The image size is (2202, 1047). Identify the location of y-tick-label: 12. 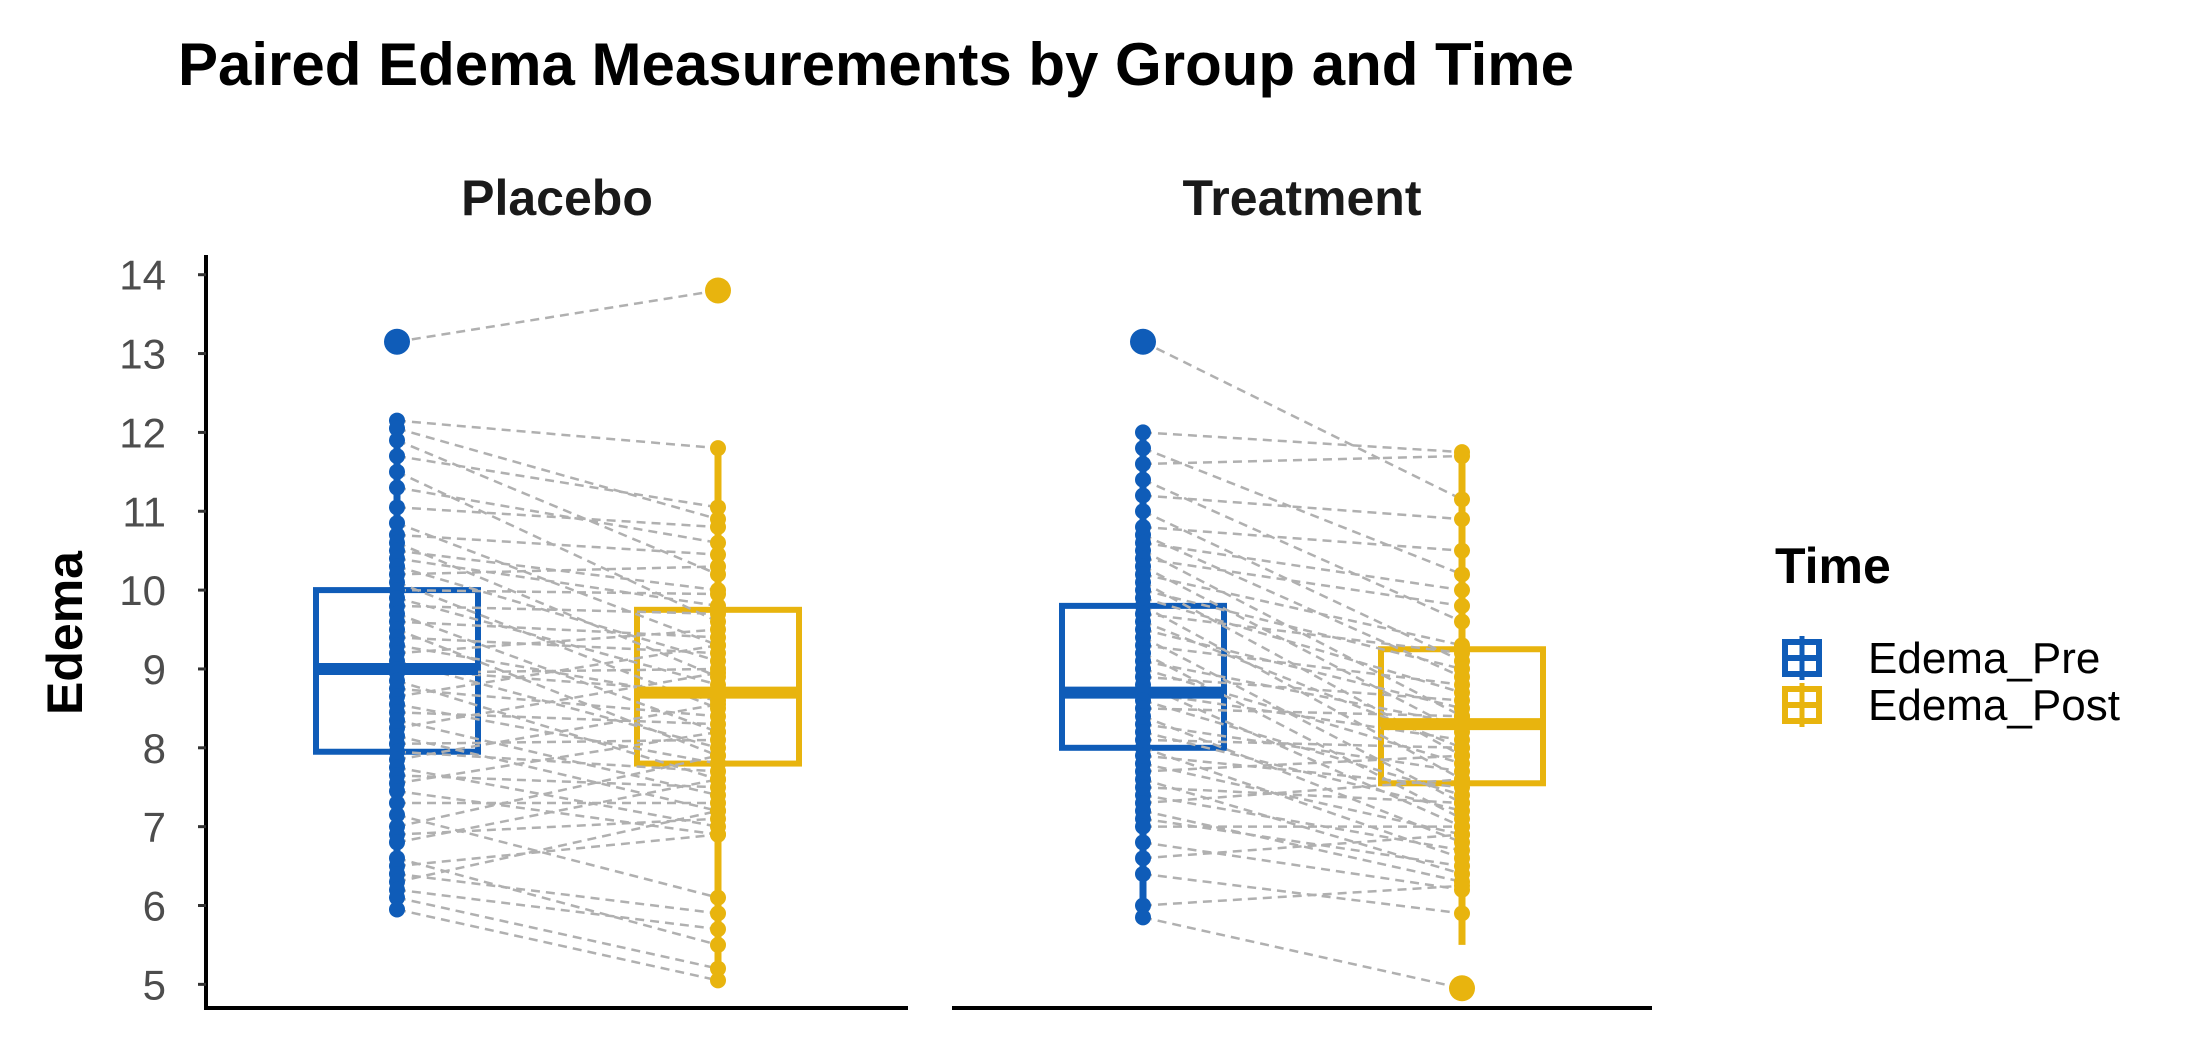
(142, 432).